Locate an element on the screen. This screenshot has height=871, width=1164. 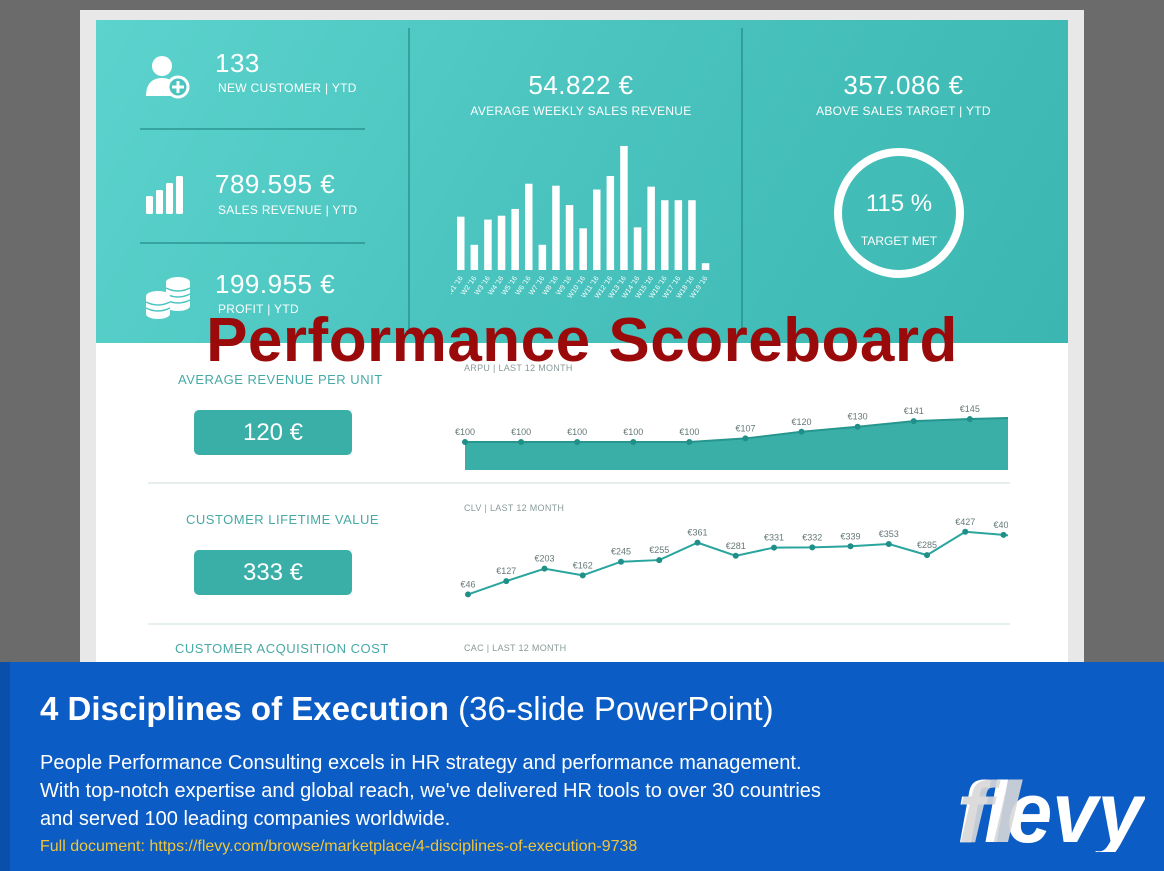
kpi-sales-revenue-label: SALES REVENUE | YTD is located at coordinates (288, 210).